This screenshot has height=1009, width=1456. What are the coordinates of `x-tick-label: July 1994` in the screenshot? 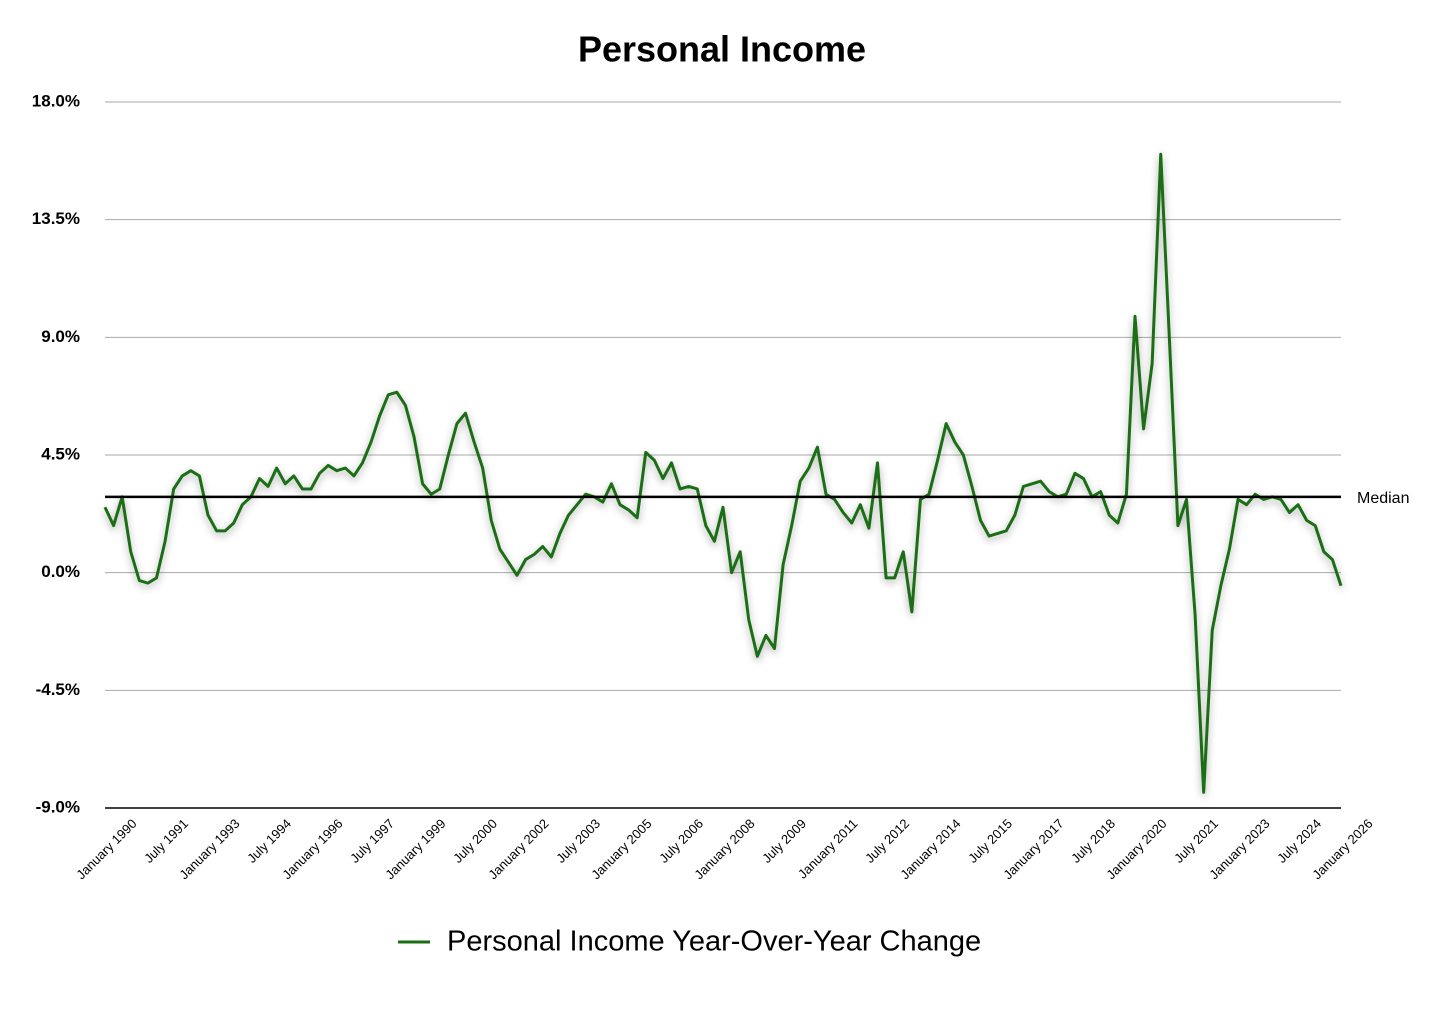 It's located at (269, 841).